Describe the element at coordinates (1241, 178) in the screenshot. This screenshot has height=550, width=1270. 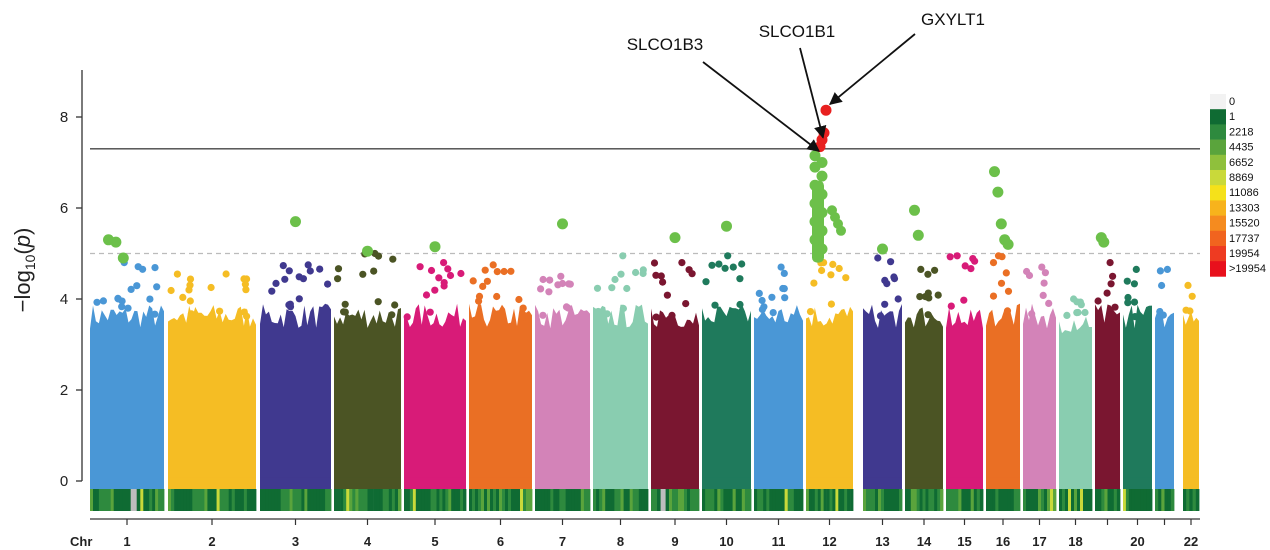
I see `legend-label-5: 8869` at that location.